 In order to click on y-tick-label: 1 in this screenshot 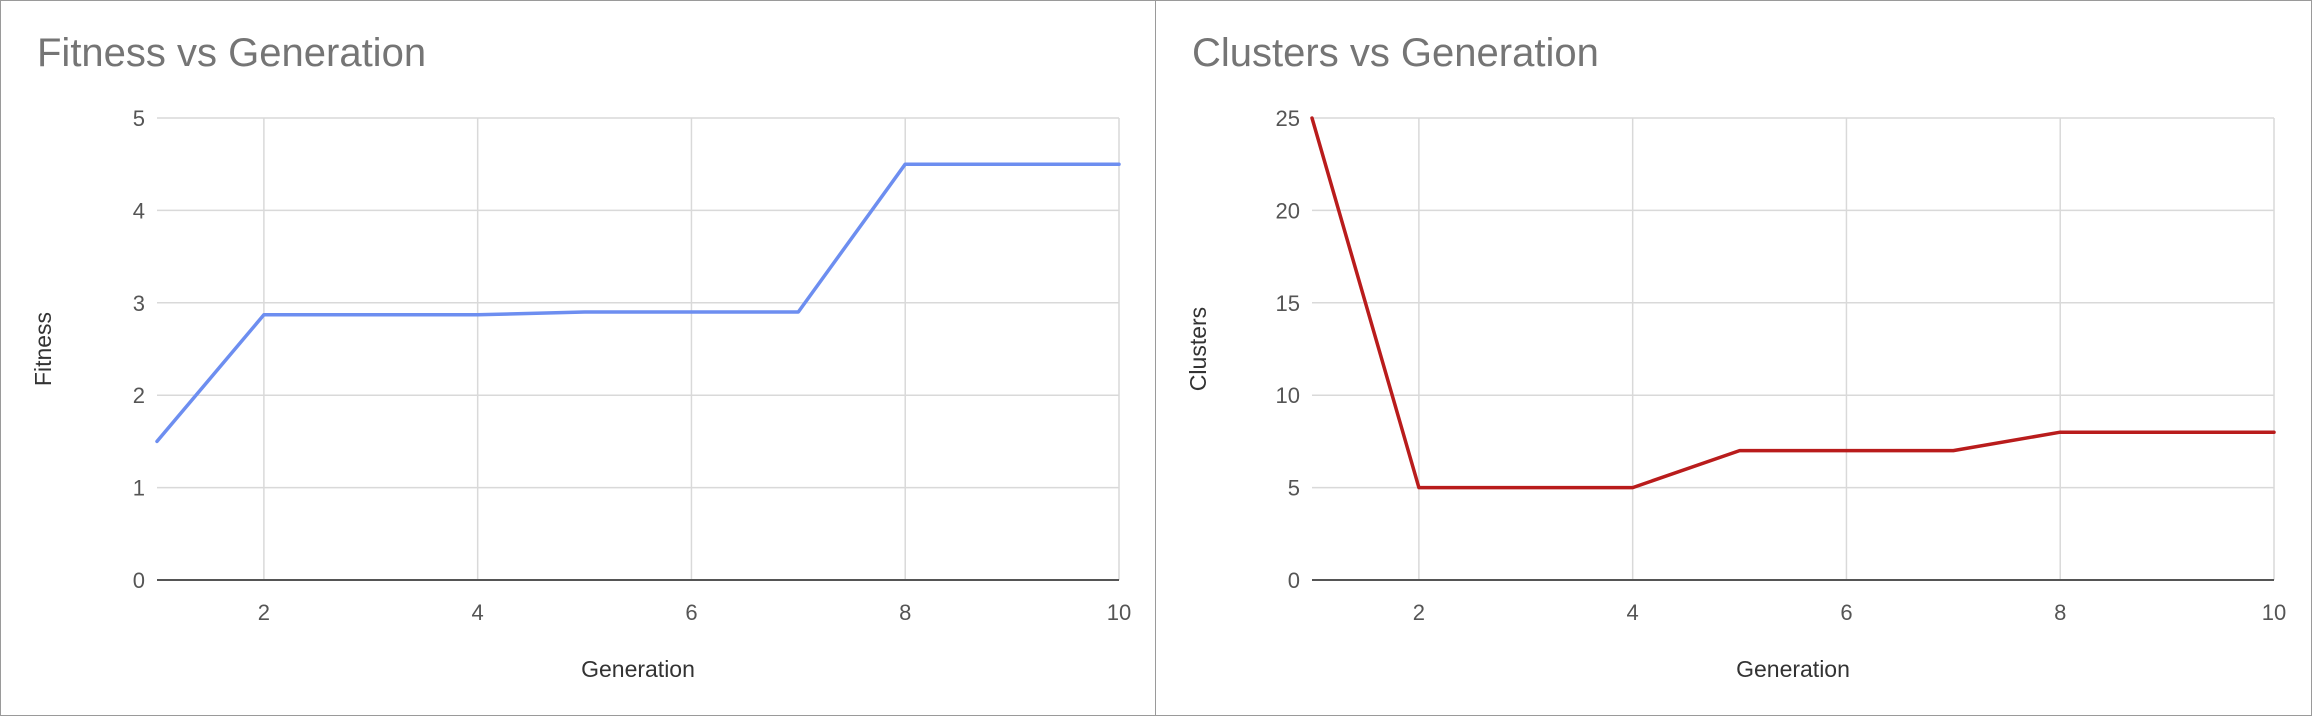, I will do `click(139, 488)`.